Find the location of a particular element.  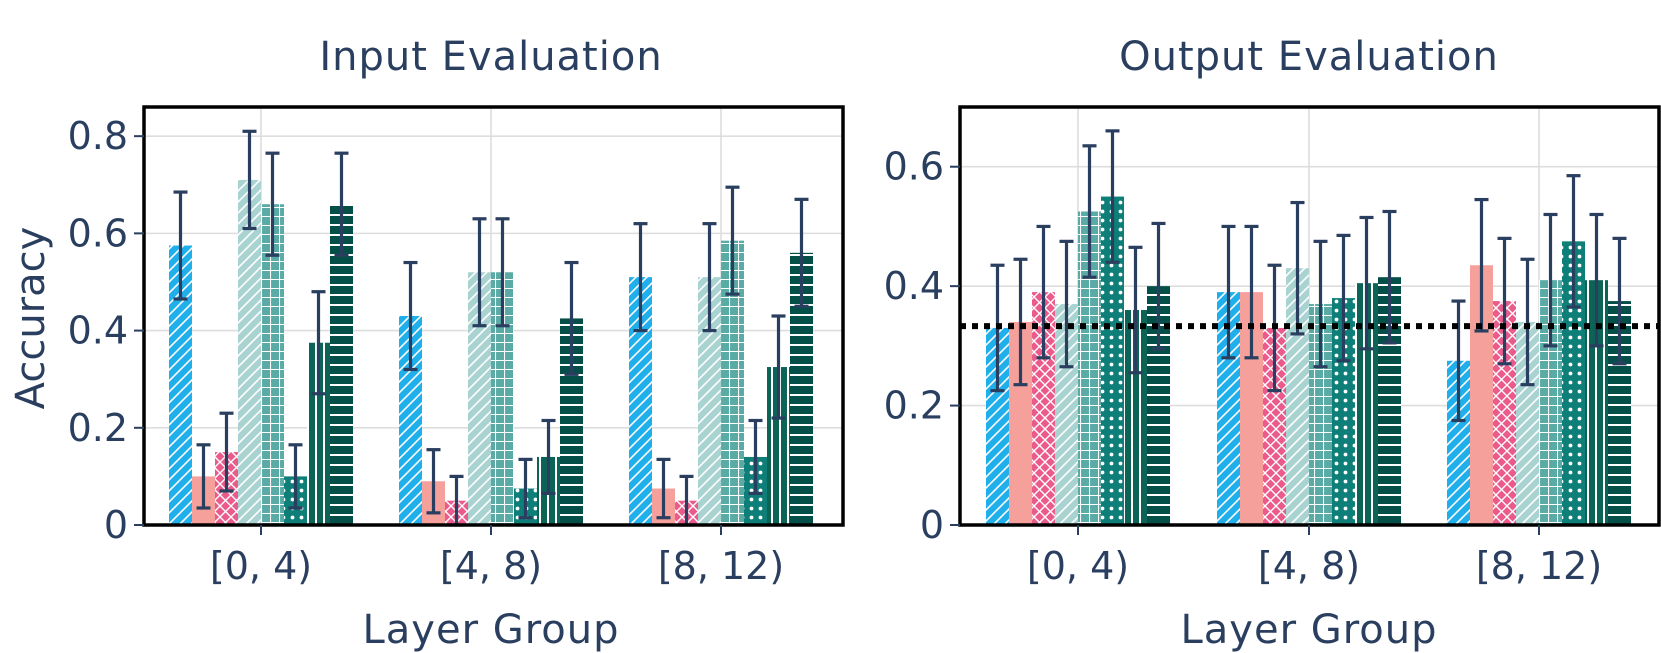

y-axis-label: Accuracy is located at coordinates (31, 318).